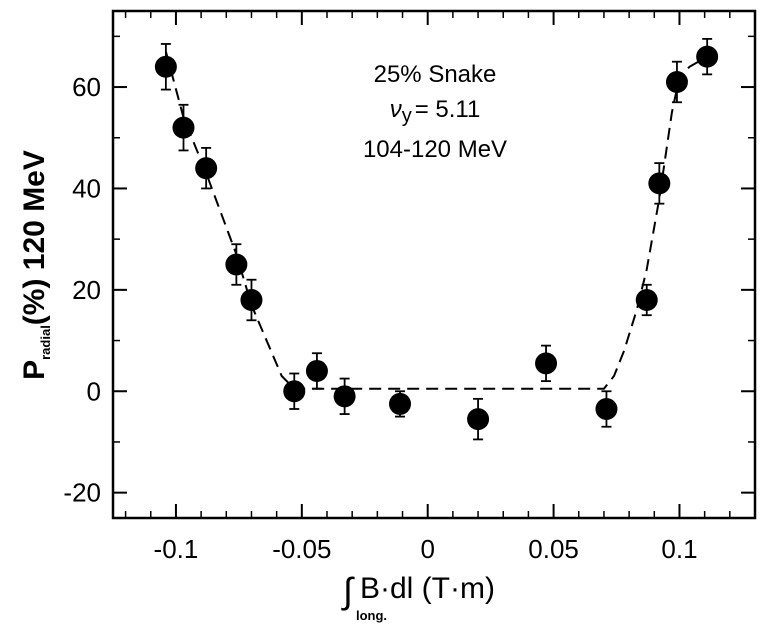 This screenshot has width=764, height=634. What do you see at coordinates (176, 549) in the screenshot?
I see `x-tick-label: -0.1` at bounding box center [176, 549].